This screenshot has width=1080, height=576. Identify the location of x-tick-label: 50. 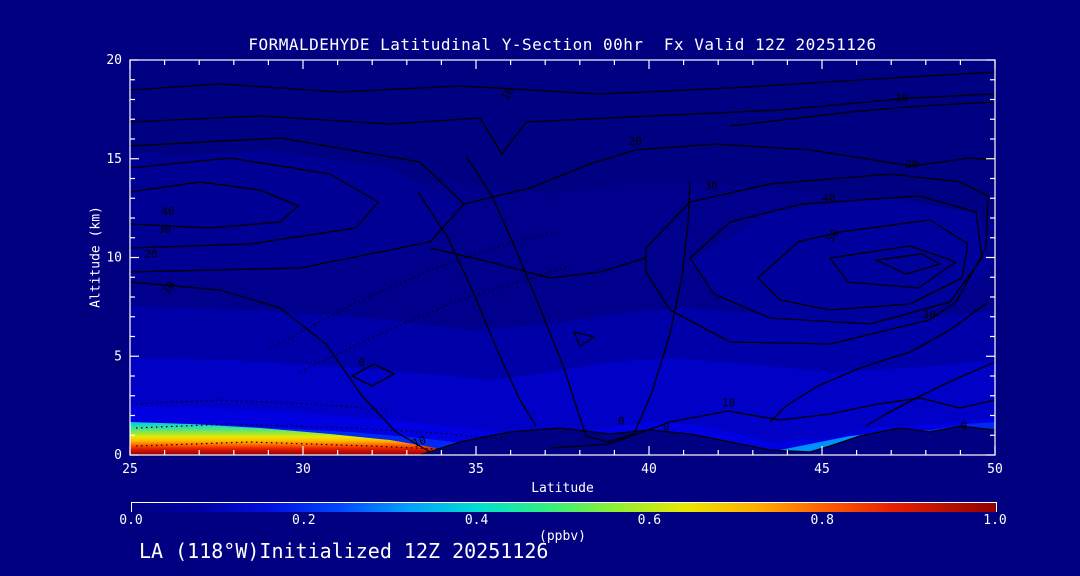
(995, 469).